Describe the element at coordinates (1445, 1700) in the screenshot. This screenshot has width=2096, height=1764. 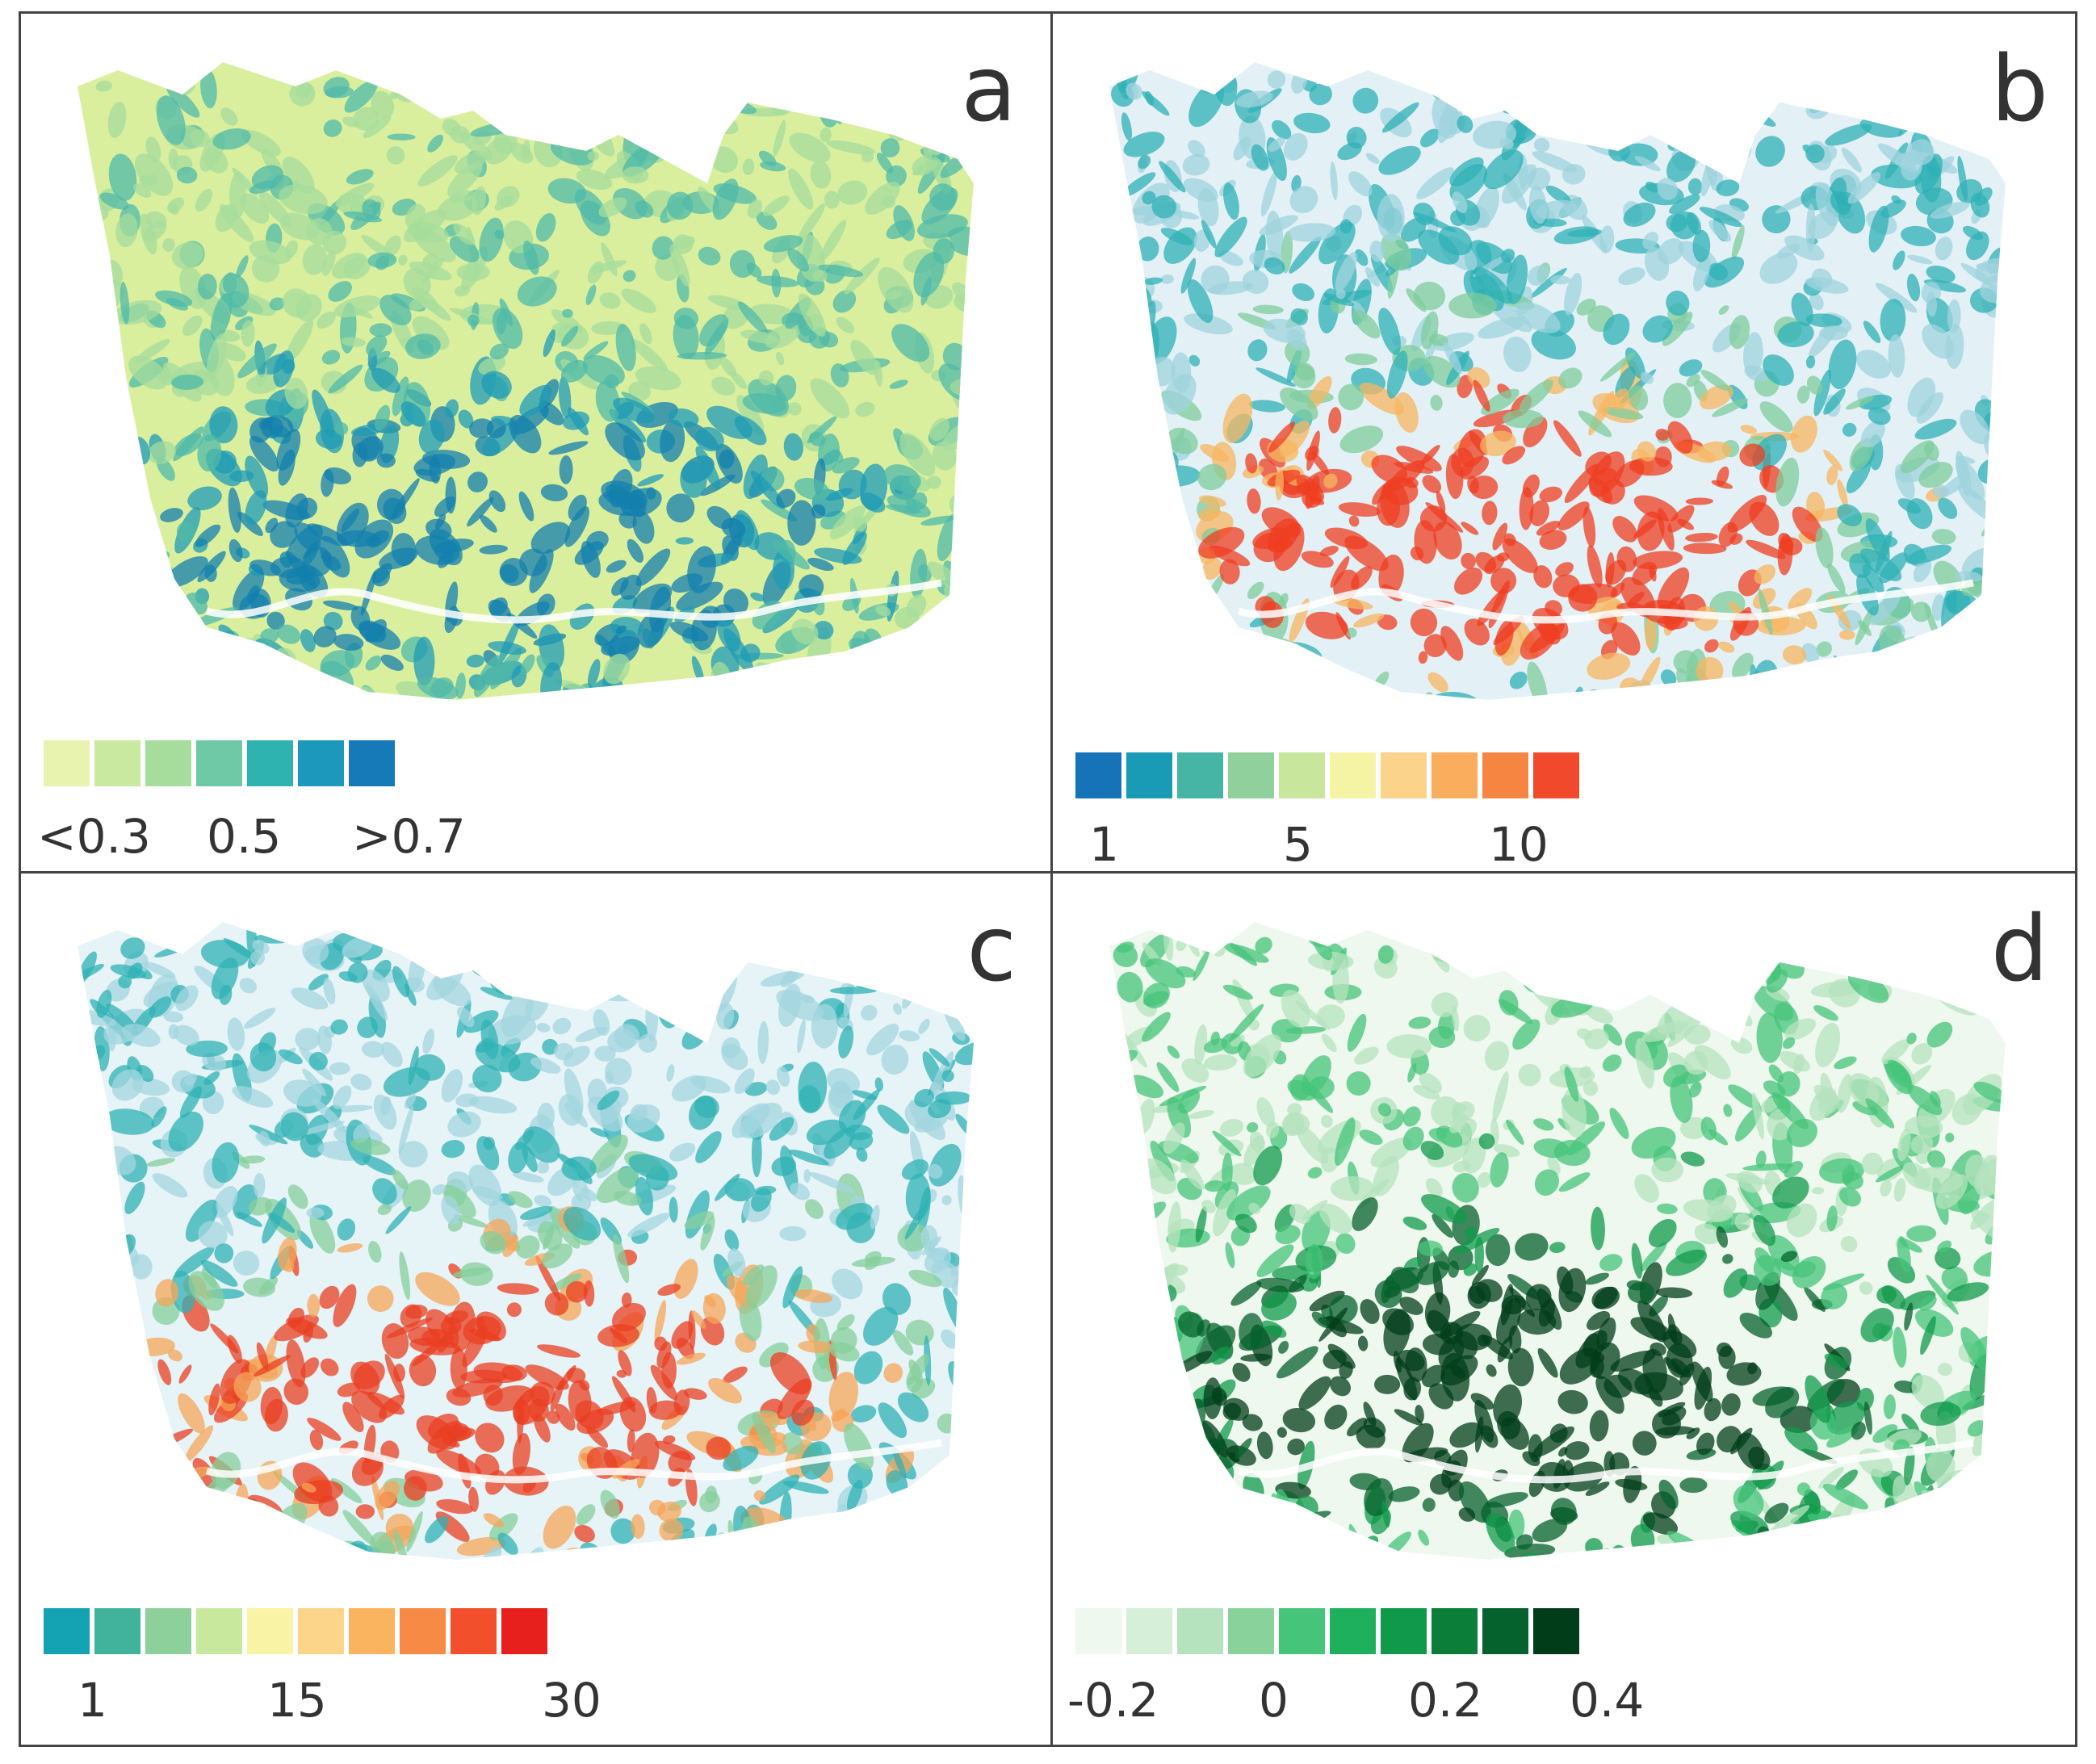
I see `tick-label: 0.2` at that location.